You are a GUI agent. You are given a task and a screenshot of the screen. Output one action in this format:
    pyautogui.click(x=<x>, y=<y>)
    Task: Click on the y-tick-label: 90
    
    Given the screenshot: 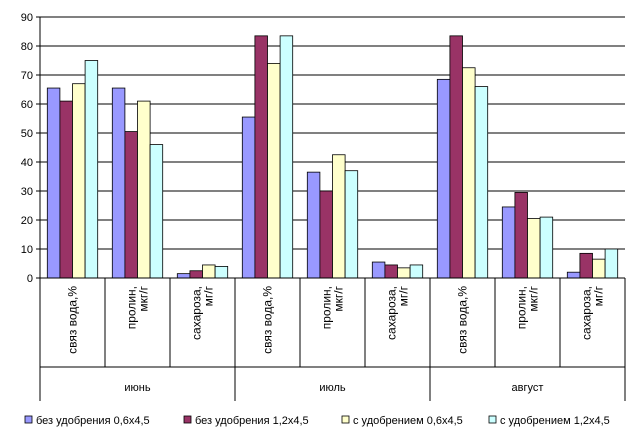 What is the action you would take?
    pyautogui.click(x=27, y=18)
    